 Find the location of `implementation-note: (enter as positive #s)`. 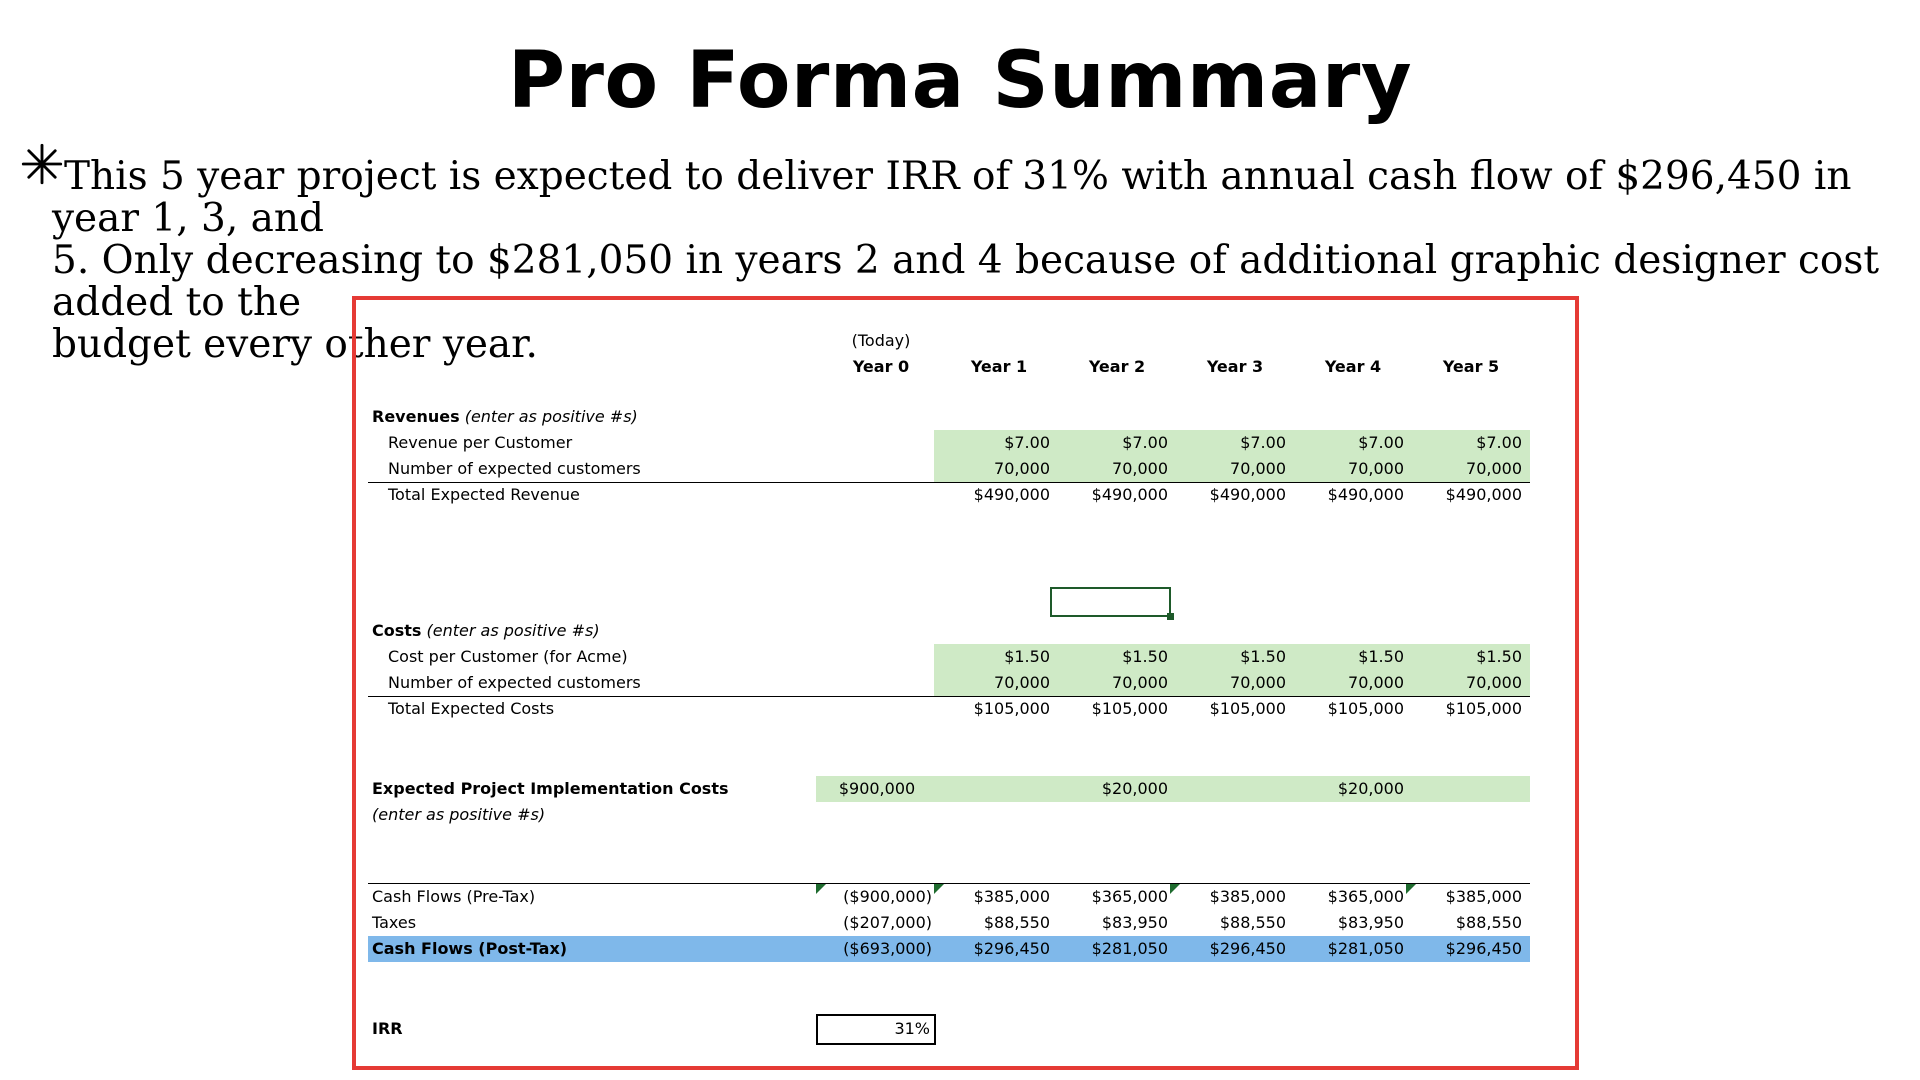

implementation-note: (enter as positive #s) is located at coordinates (459, 814).